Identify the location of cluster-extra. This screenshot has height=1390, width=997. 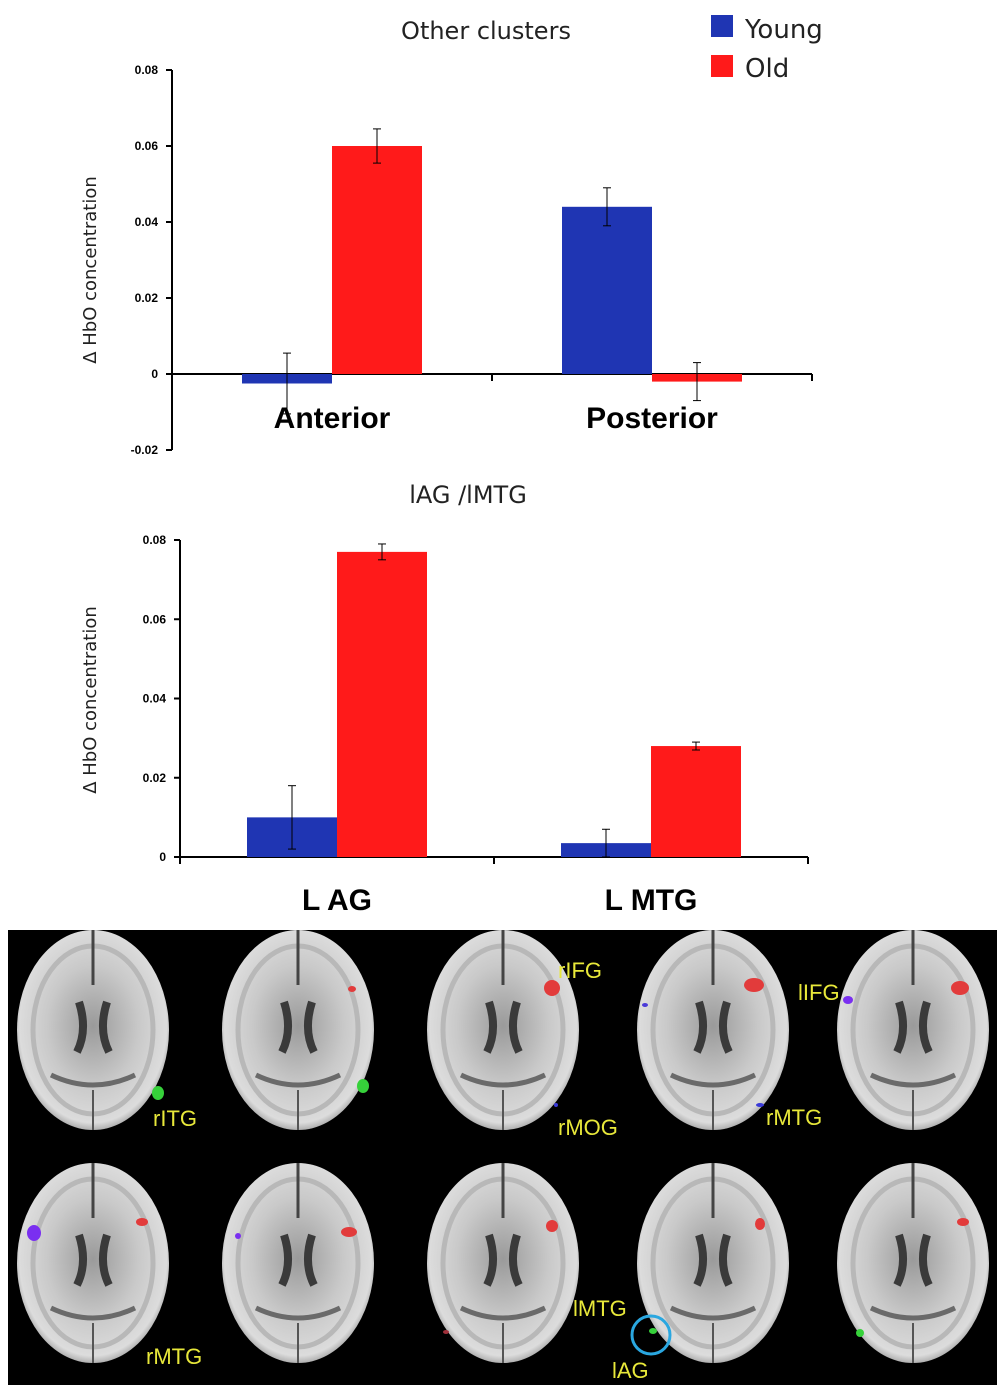
(860, 1333).